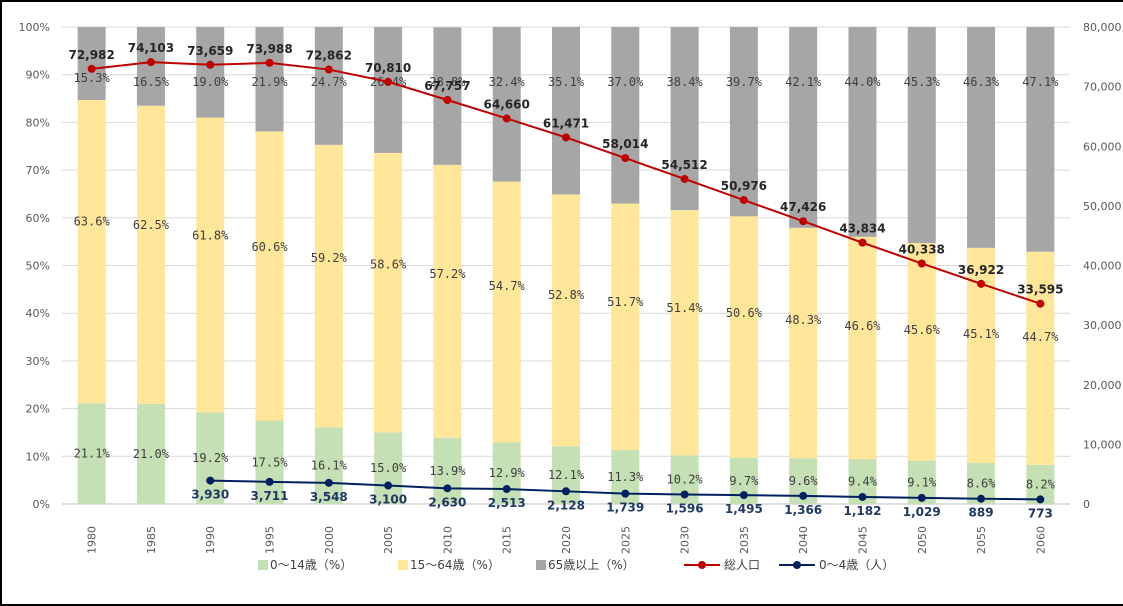 This screenshot has height=606, width=1123. Describe the element at coordinates (744, 313) in the screenshot. I see `data-label-percent: 50.6%` at that location.